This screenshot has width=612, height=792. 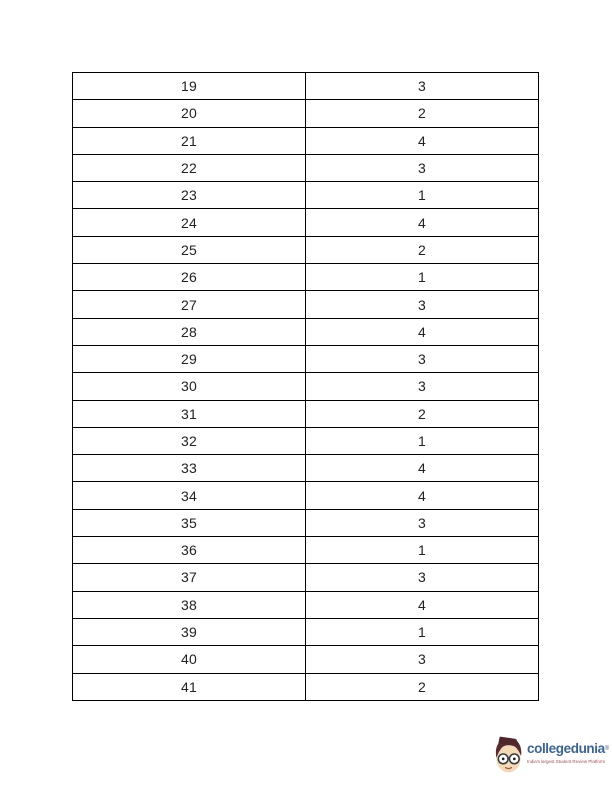 I want to click on table-row: 23 1, so click(x=305, y=195).